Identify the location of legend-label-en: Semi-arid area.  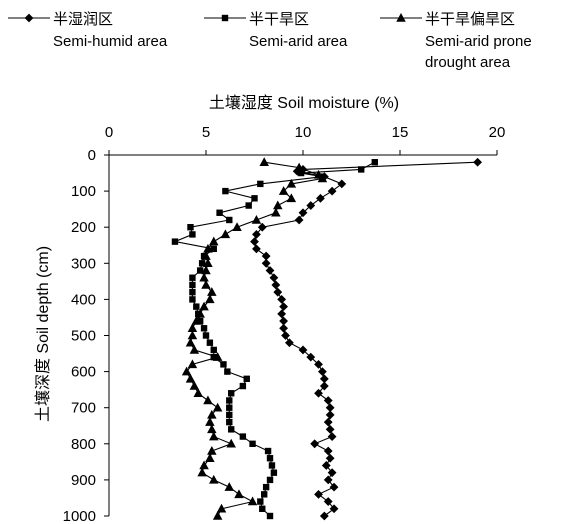
(298, 41).